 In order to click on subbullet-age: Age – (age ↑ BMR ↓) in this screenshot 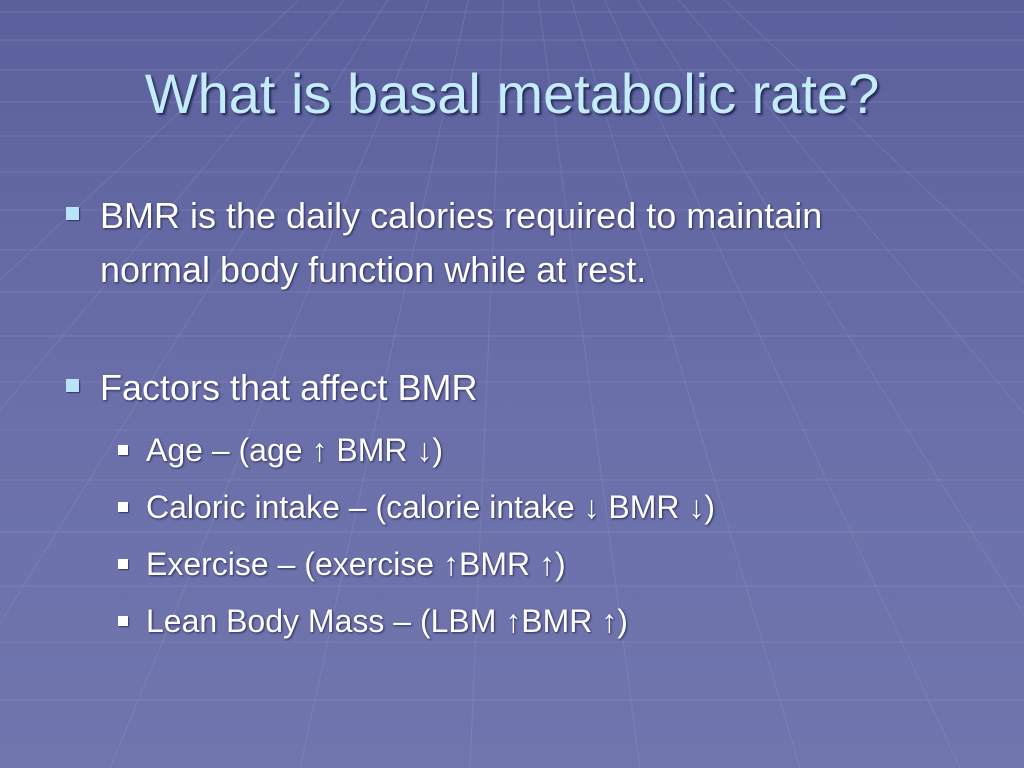, I will do `click(542, 450)`.